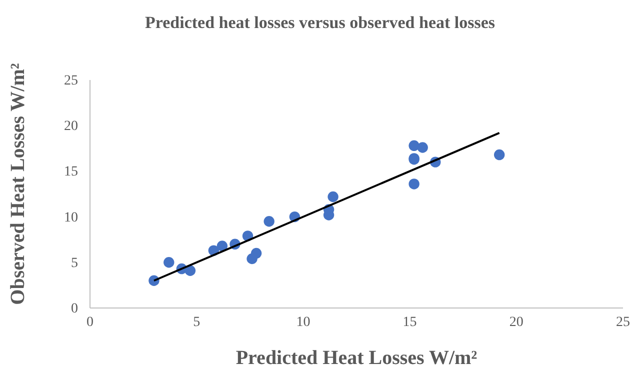 The image size is (640, 376). What do you see at coordinates (18, 184) in the screenshot?
I see `y-axis-title: Observed Heat Losses W/m²` at bounding box center [18, 184].